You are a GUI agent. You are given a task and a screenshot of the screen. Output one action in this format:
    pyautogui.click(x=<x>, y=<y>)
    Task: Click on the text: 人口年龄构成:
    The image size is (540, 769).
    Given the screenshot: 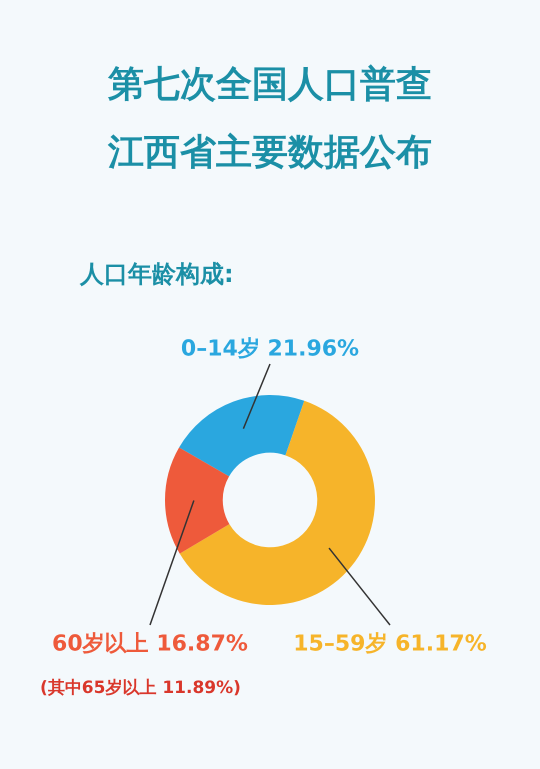 What is the action you would take?
    pyautogui.click(x=157, y=274)
    